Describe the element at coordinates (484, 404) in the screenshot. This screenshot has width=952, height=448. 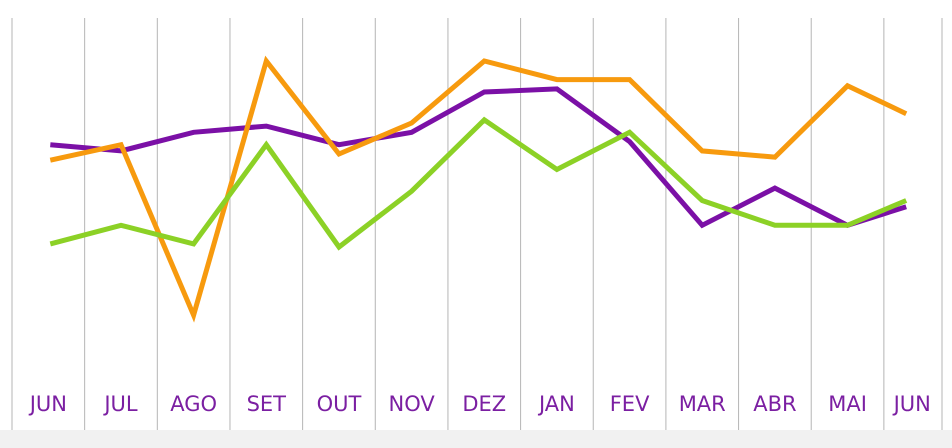
I see `x-tick-label: DEZ` at that location.